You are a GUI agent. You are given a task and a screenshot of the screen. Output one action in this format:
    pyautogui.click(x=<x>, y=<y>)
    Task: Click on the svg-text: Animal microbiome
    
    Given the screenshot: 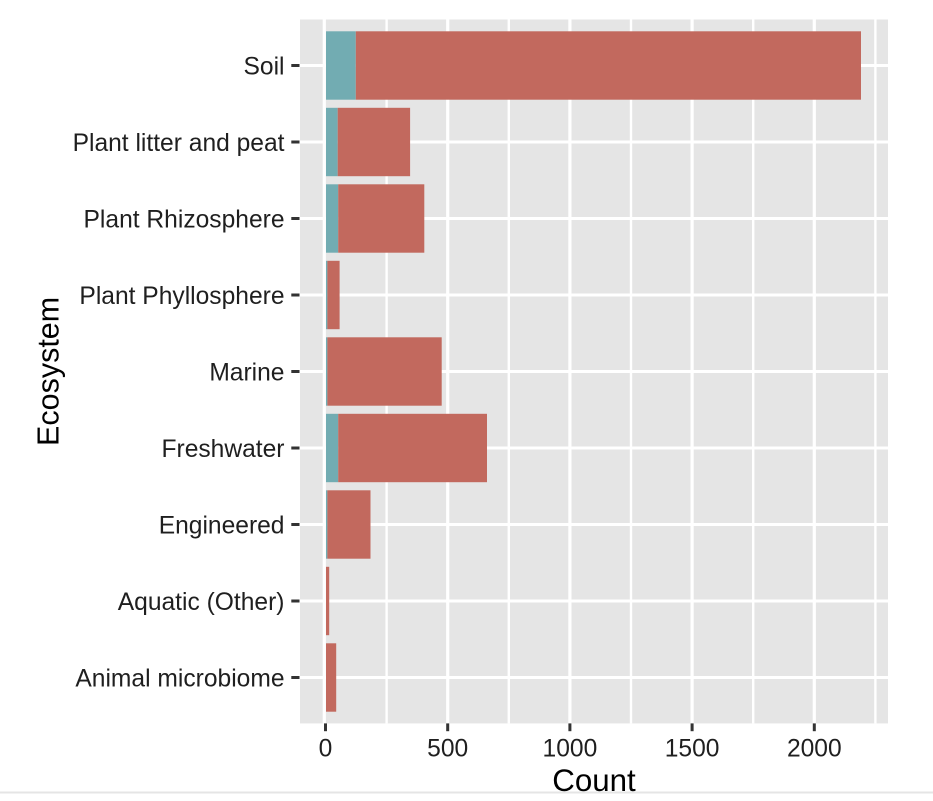 What is the action you would take?
    pyautogui.click(x=179, y=679)
    